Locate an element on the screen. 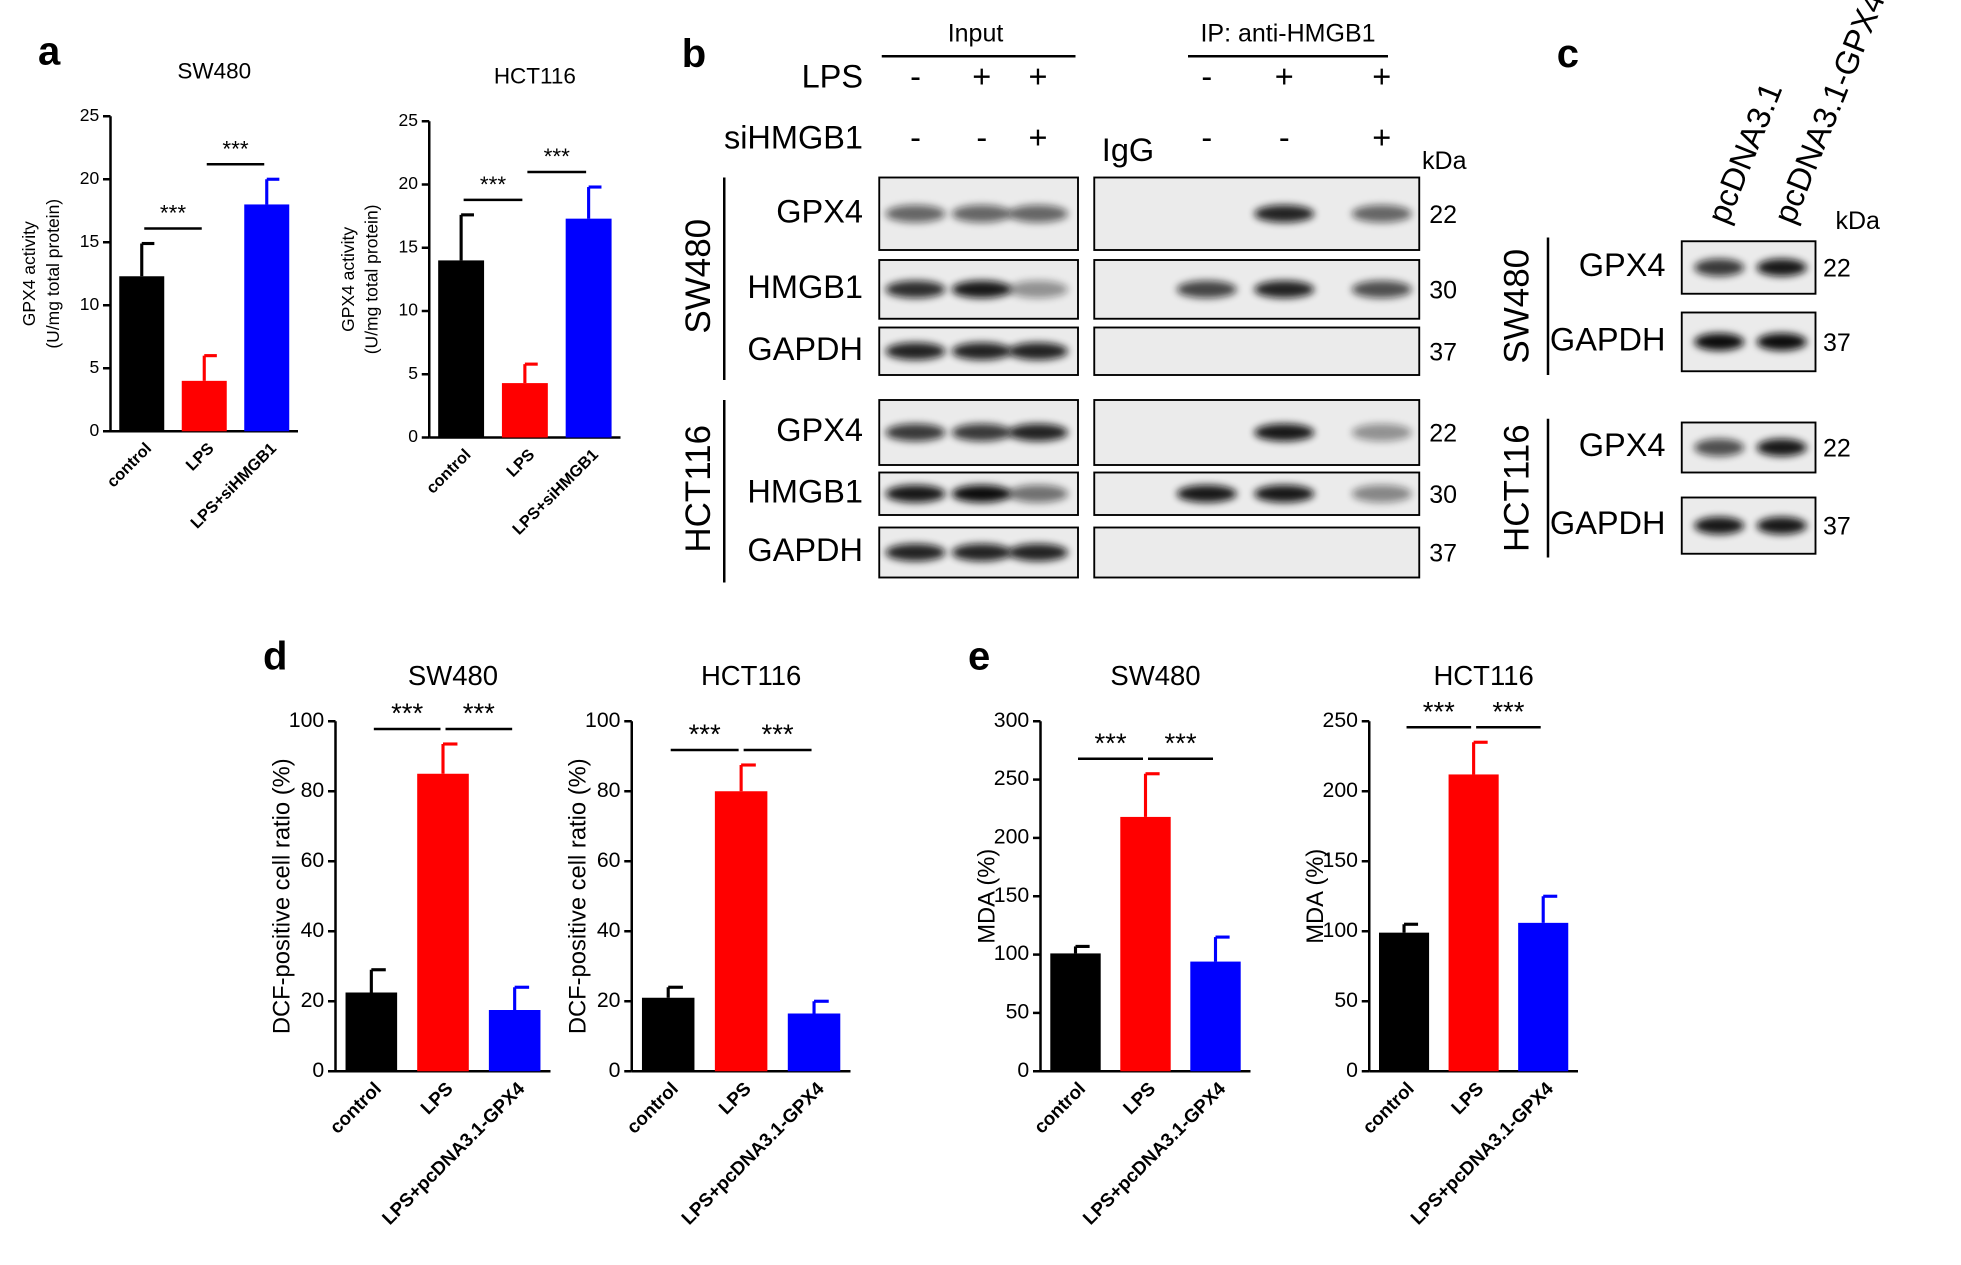 Image resolution: width=1961 pixels, height=1265 pixels. y-tick-label: 200 is located at coordinates (1340, 790).